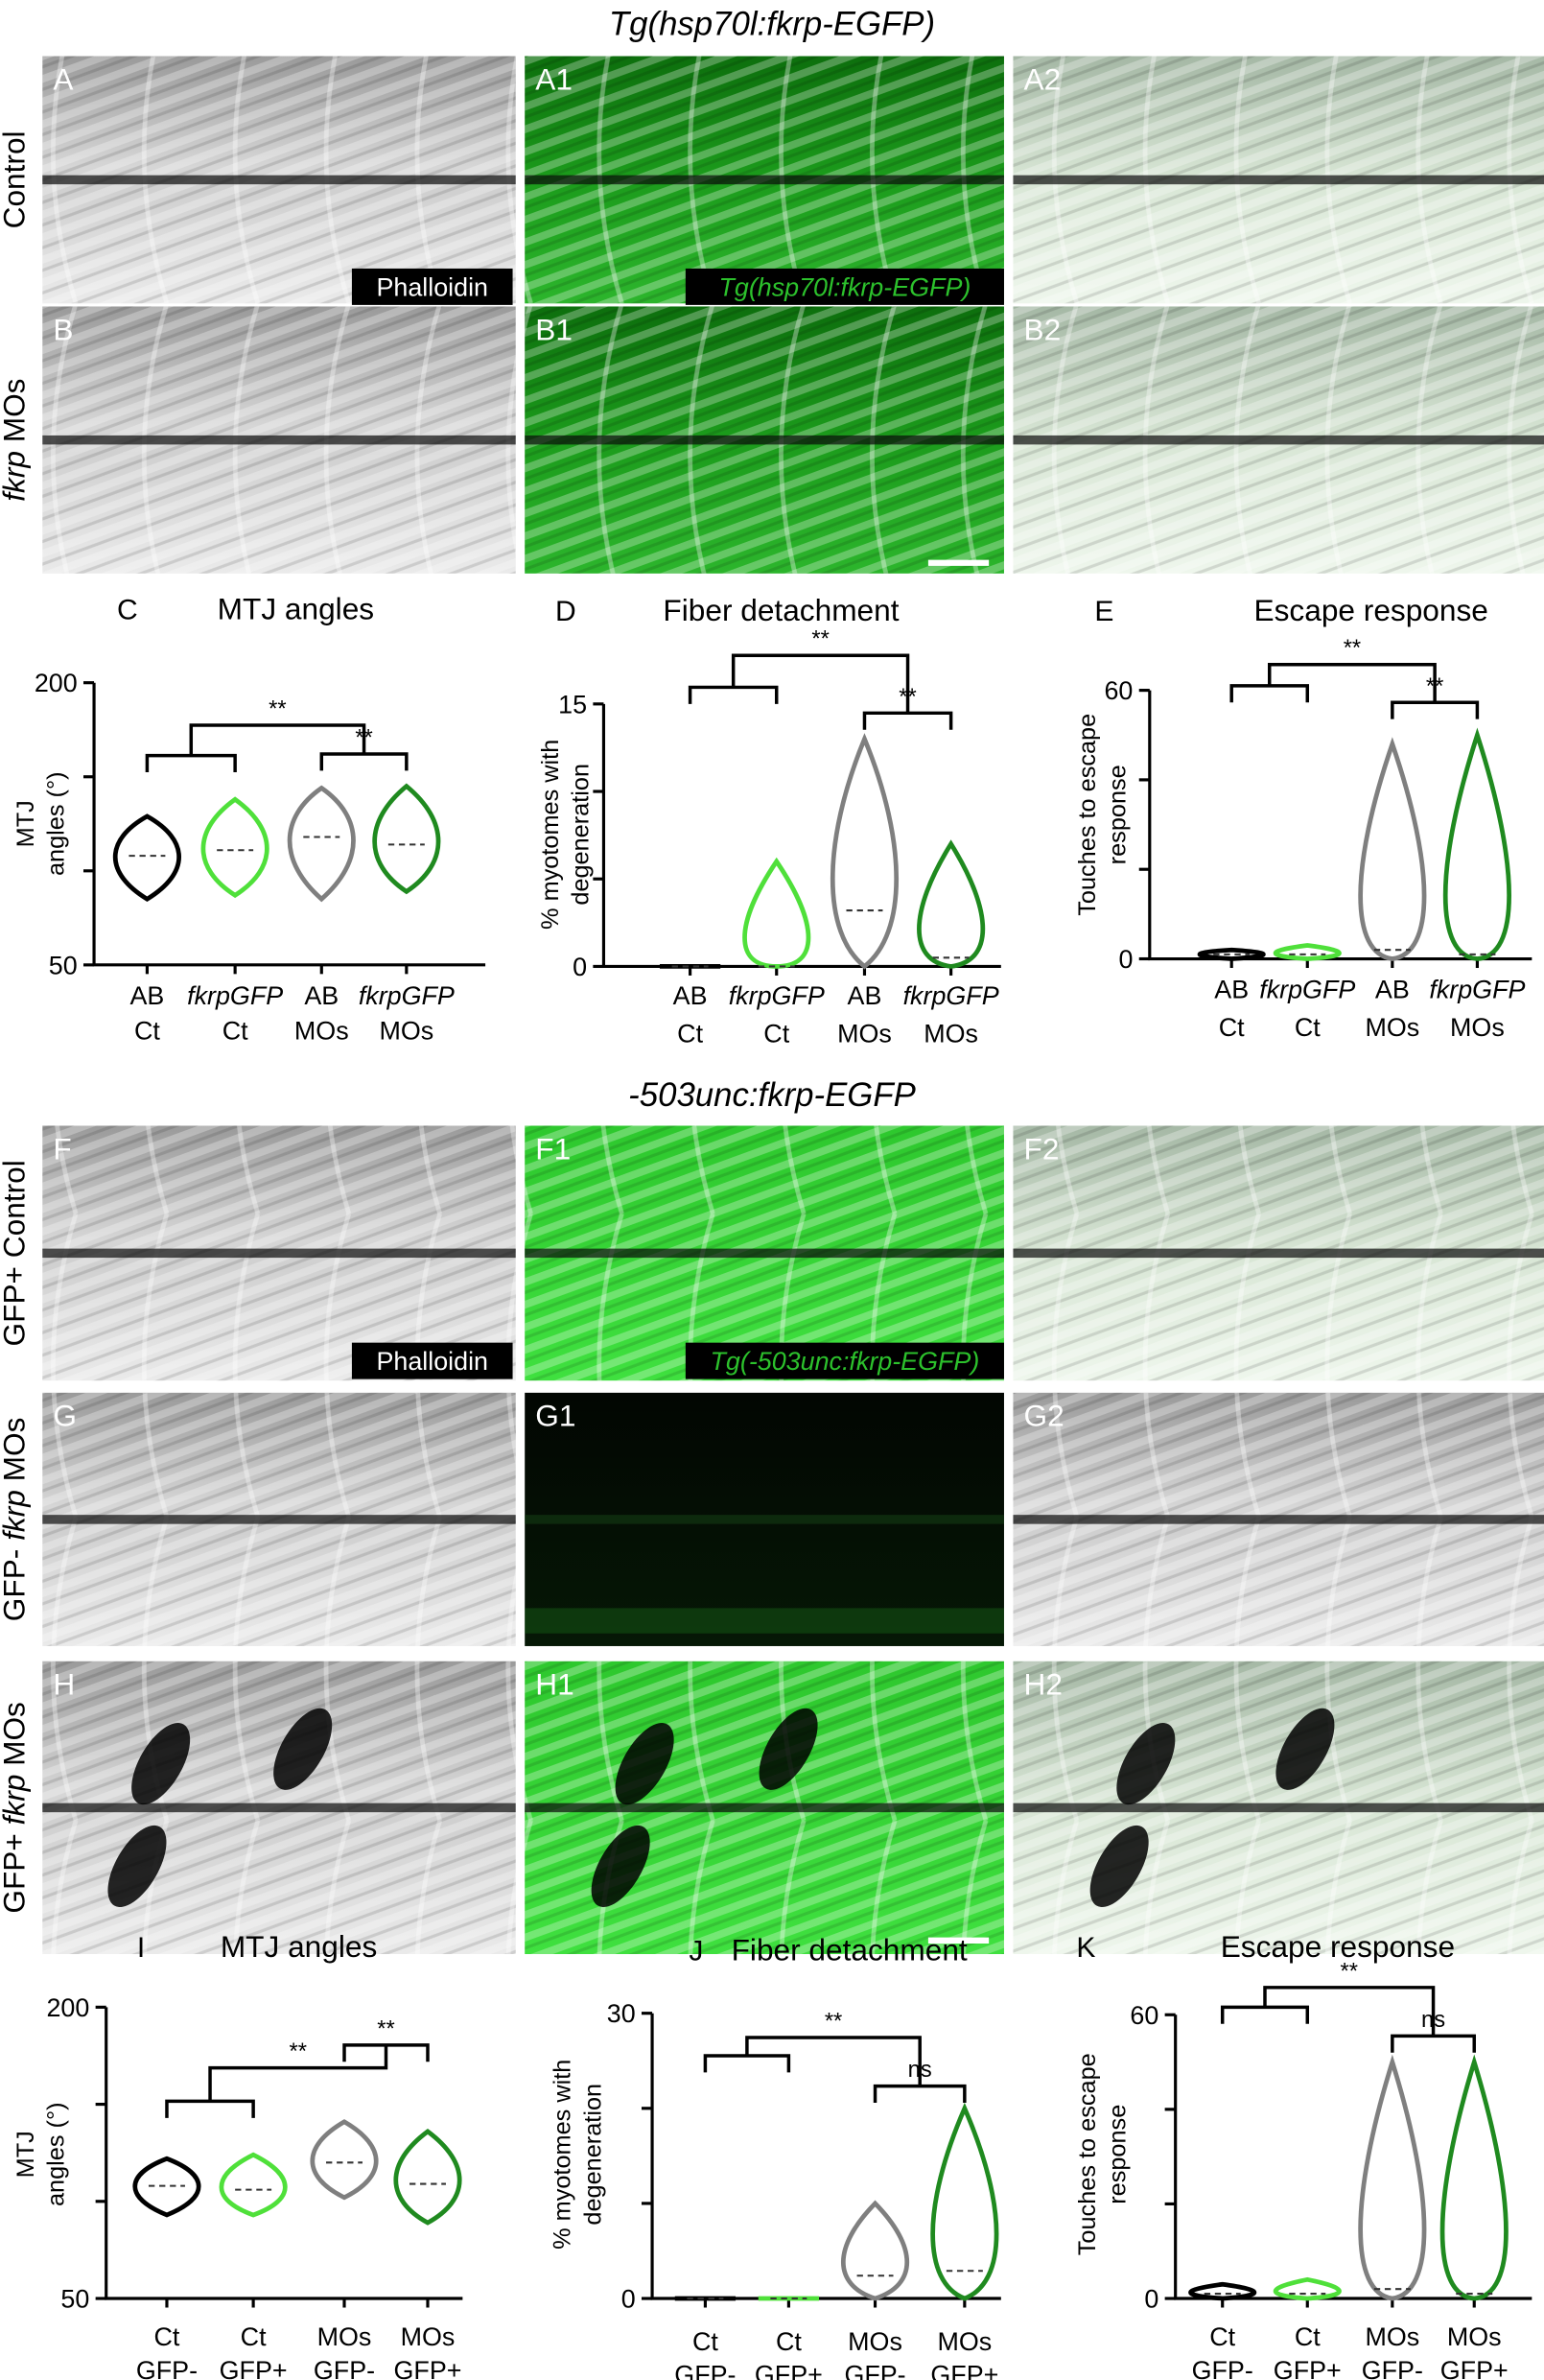 This screenshot has height=2380, width=1544. What do you see at coordinates (62, 1149) in the screenshot?
I see `panel-letter: F` at bounding box center [62, 1149].